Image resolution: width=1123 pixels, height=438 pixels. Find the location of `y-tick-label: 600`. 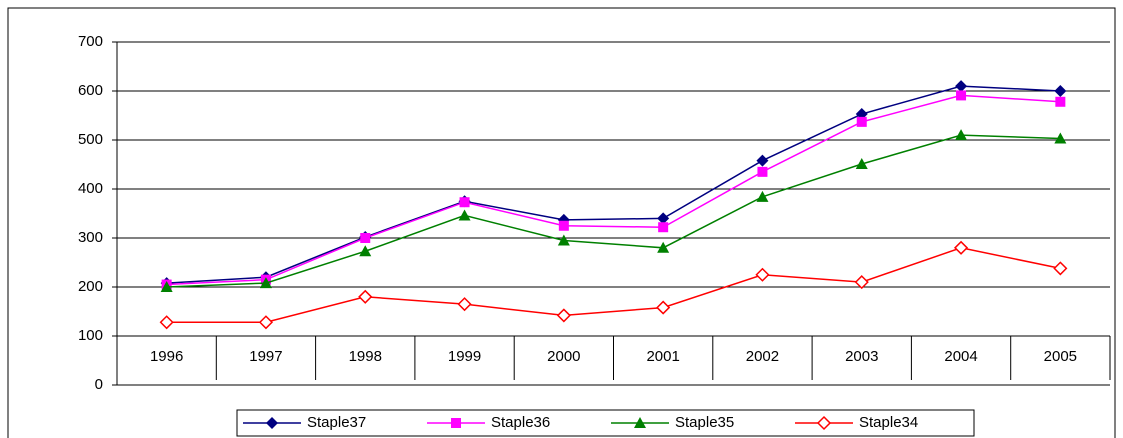

y-tick-label: 600 is located at coordinates (90, 90).